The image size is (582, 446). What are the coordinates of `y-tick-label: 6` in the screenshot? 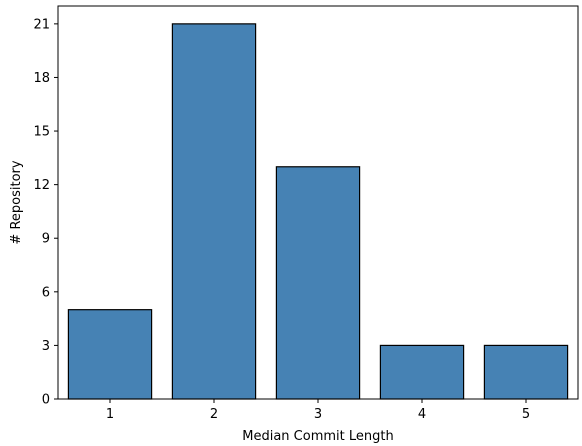 It's located at (46, 292).